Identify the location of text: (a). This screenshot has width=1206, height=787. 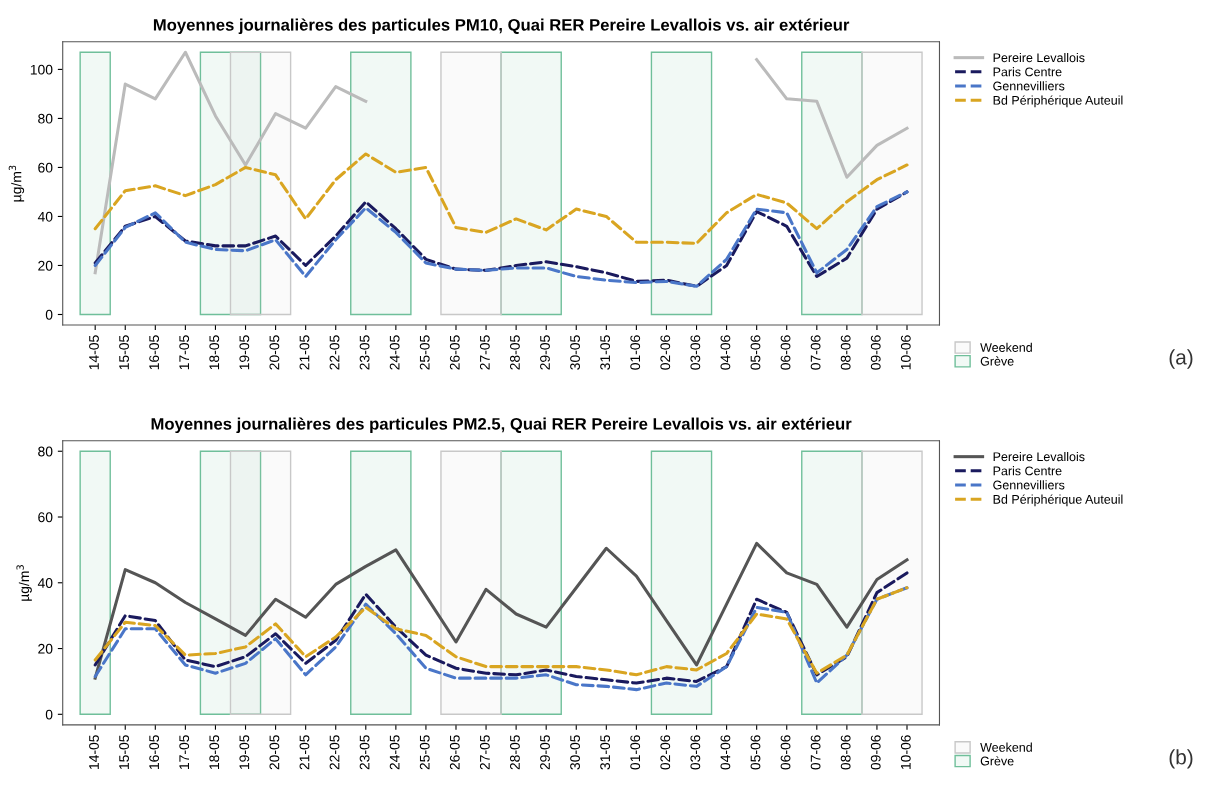
(1181, 359).